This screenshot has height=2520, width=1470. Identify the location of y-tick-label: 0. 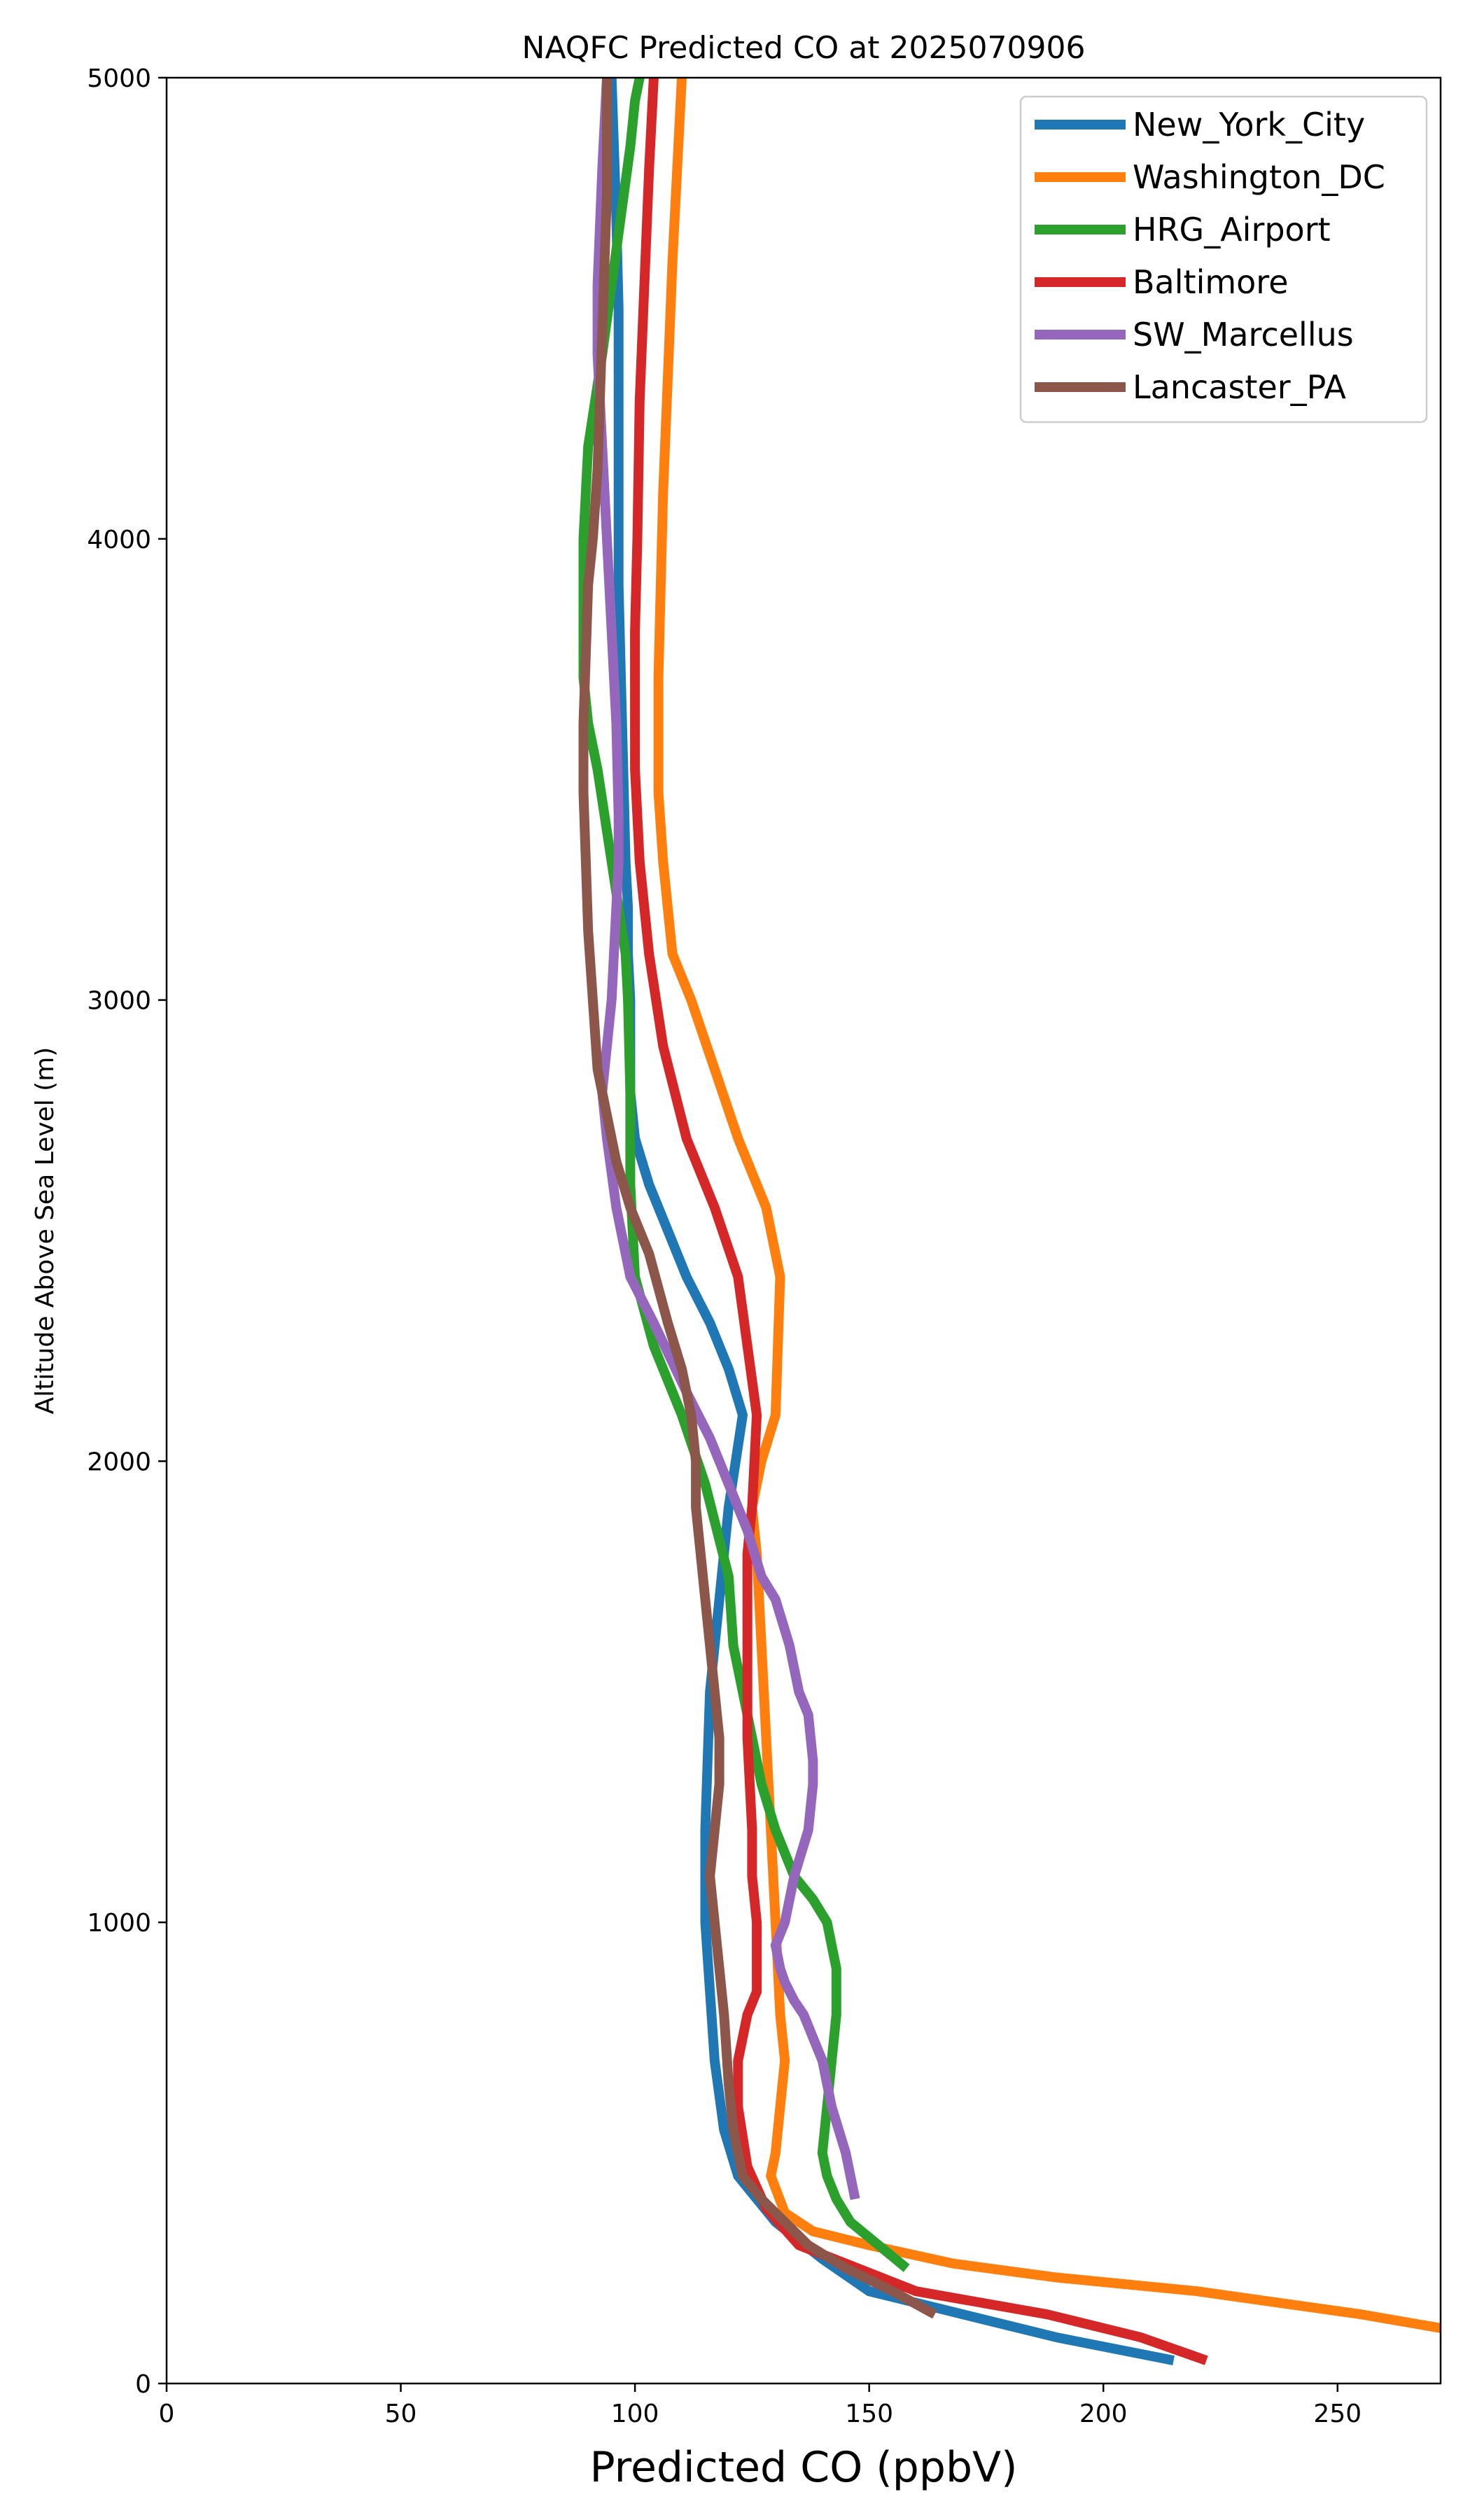
(143, 2384).